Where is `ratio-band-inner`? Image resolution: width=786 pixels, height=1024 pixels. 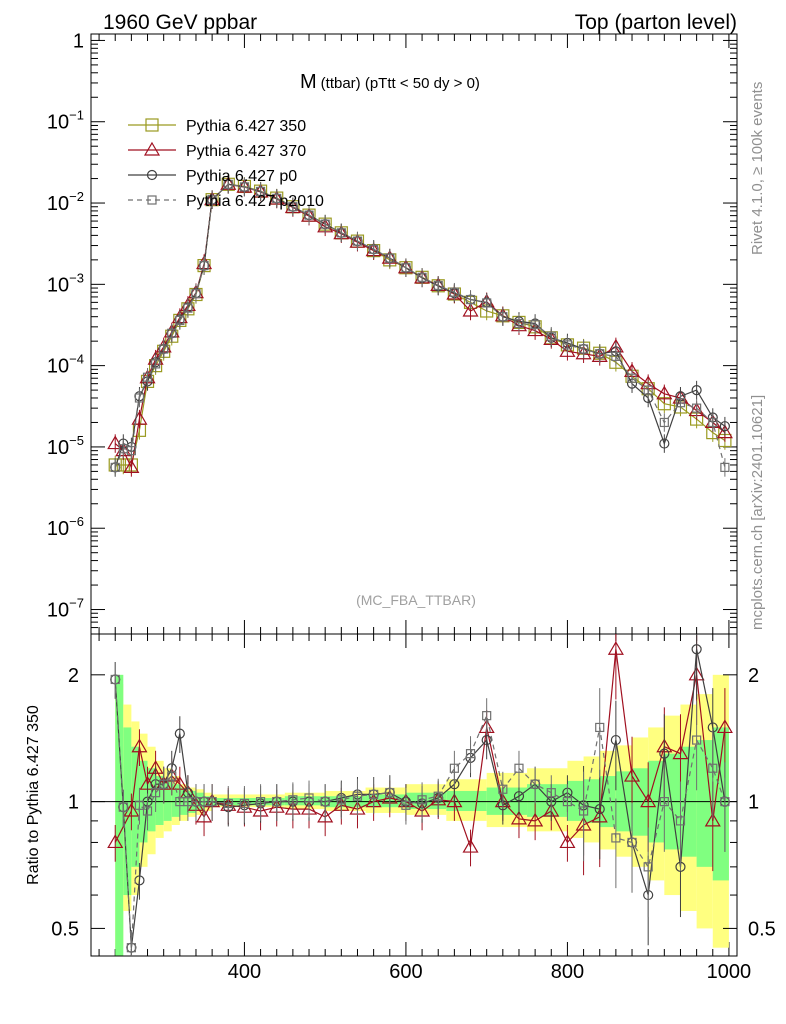
ratio-band-inner is located at coordinates (159, 800).